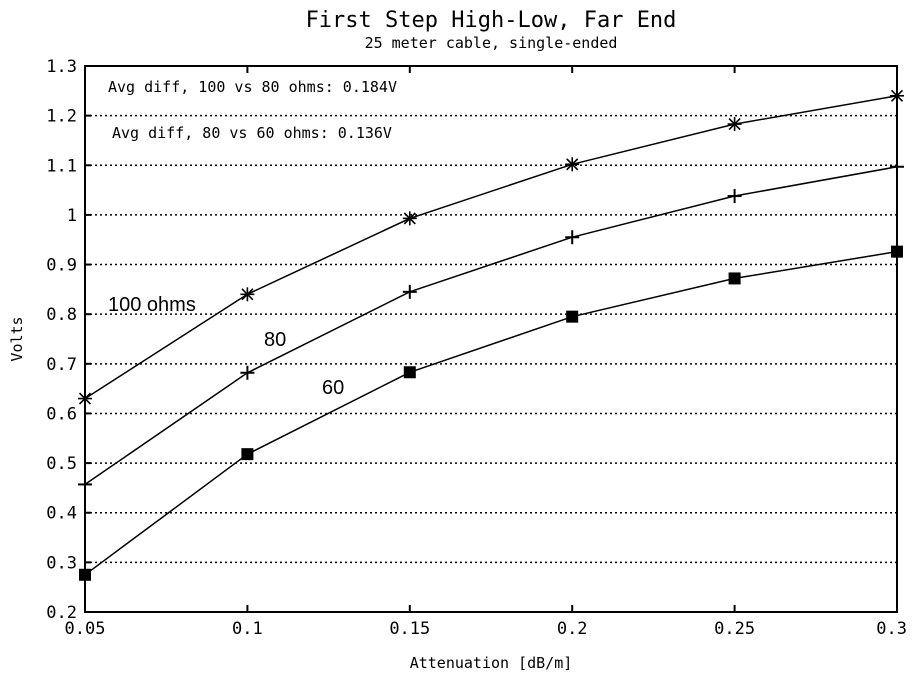 This screenshot has height=675, width=913. I want to click on x-tick-label: 0.1, so click(247, 629).